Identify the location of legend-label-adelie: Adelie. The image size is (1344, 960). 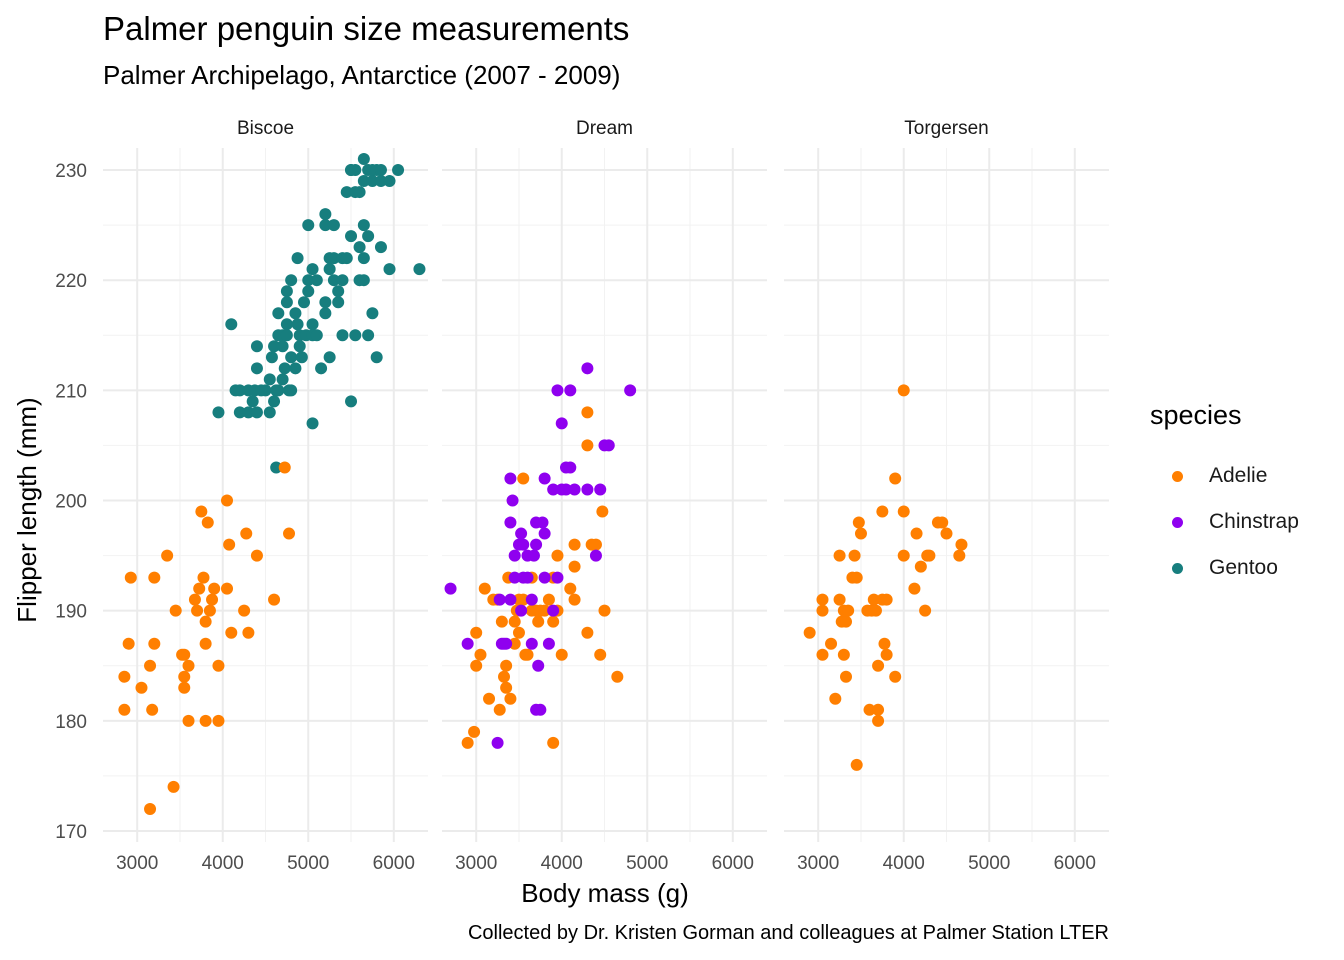
(1238, 475).